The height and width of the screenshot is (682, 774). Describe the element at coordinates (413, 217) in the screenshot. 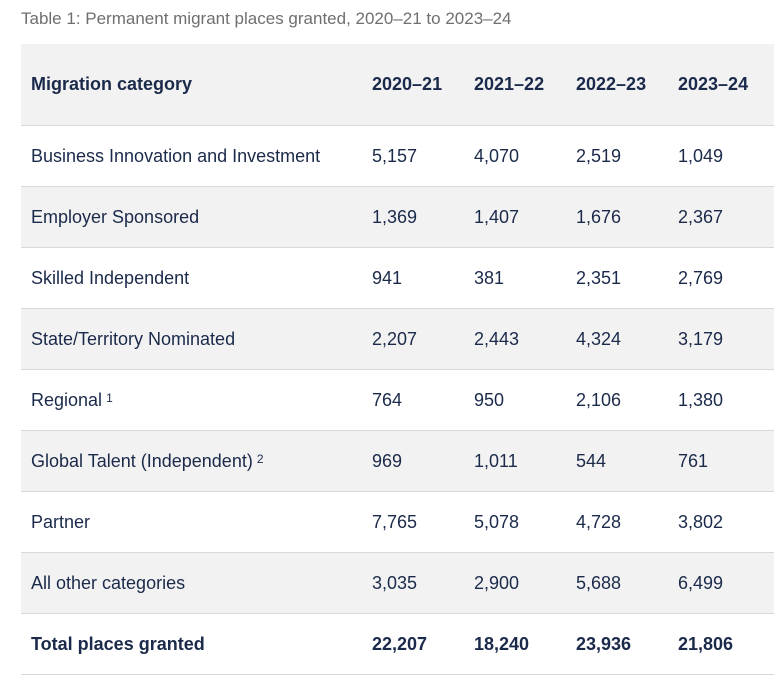

I see `value-cell: 1,369` at that location.